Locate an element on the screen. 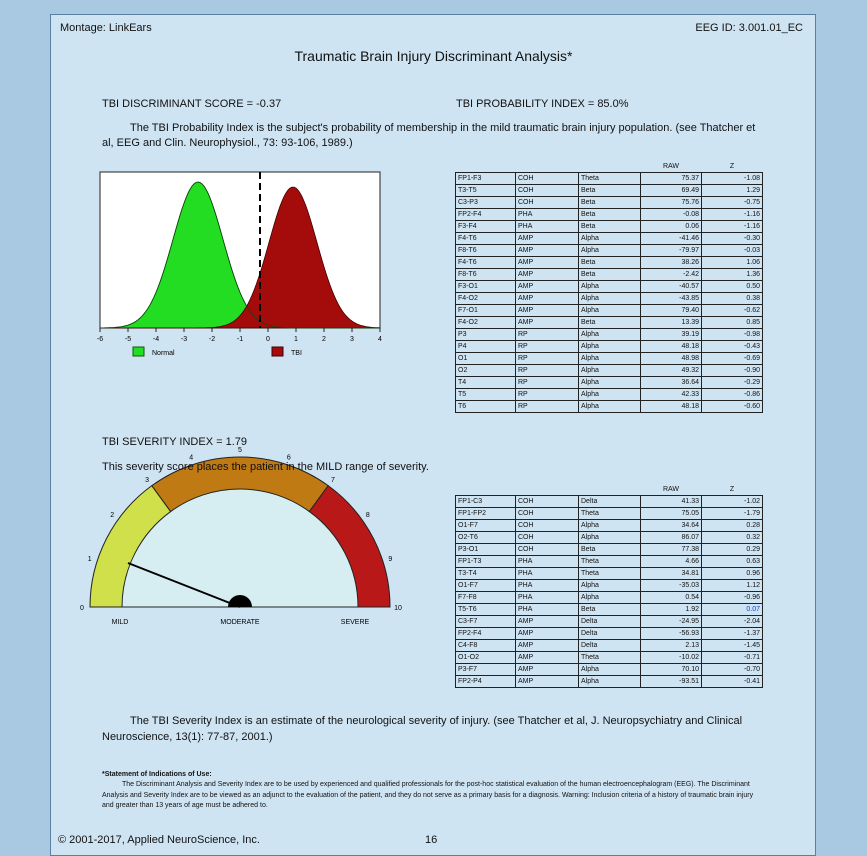 The image size is (867, 856). cell: T3-T5 is located at coordinates (485, 190).